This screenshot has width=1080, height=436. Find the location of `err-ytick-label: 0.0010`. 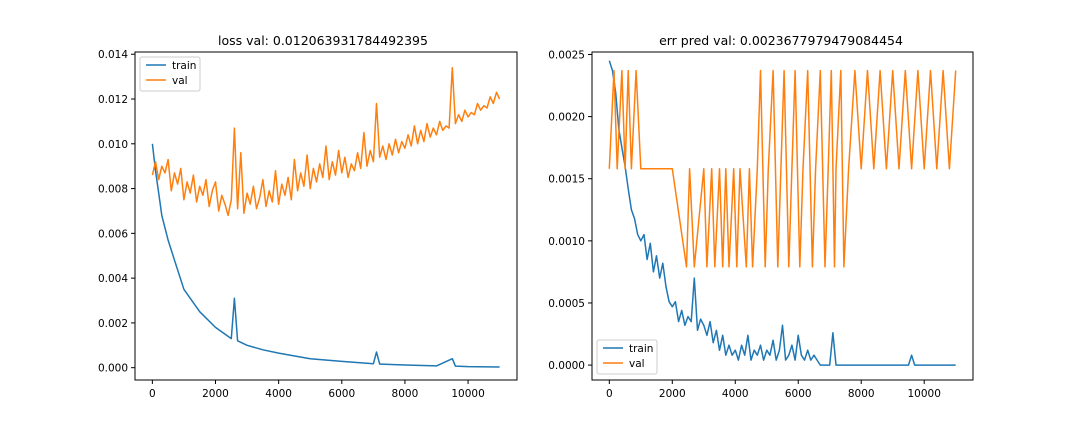

err-ytick-label: 0.0010 is located at coordinates (566, 242).